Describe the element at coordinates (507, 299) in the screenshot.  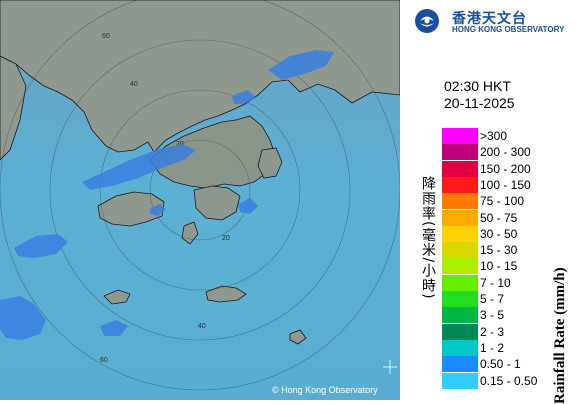
I see `legend-row: 5 - 7` at that location.